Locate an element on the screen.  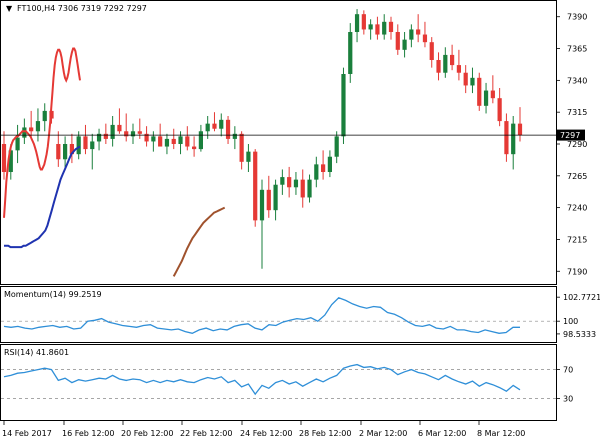
price-tag-label: 7297 is located at coordinates (570, 135).